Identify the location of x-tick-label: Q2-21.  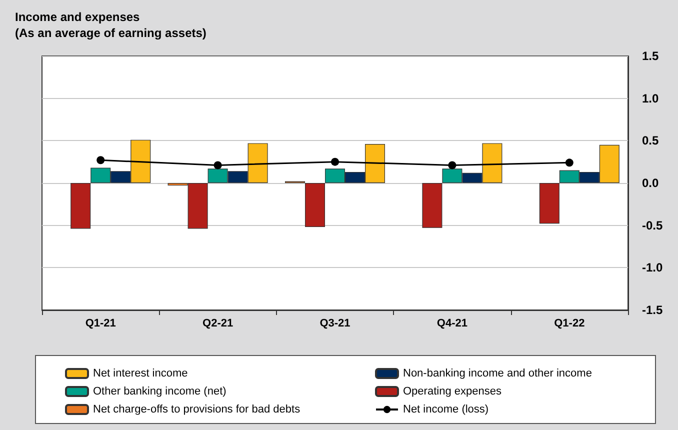
(218, 324).